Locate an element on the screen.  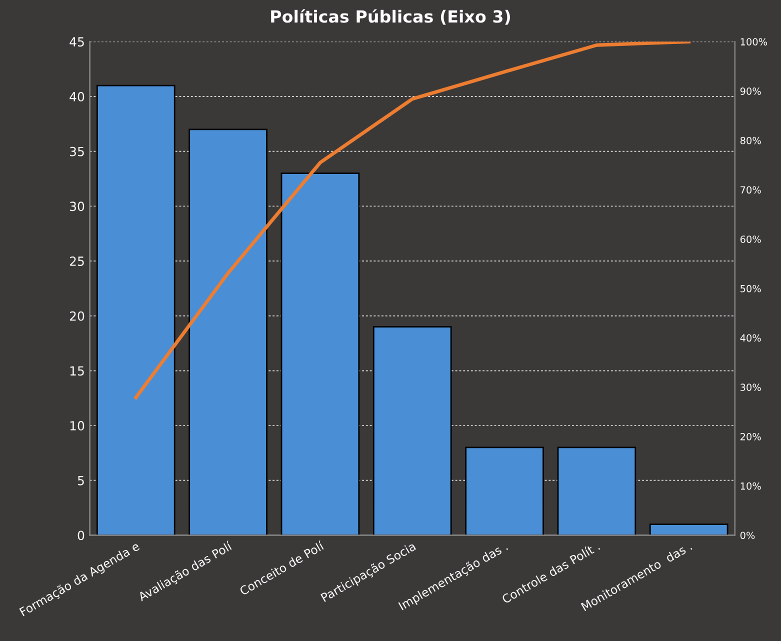
y-tick-label: 25 is located at coordinates (77, 261).